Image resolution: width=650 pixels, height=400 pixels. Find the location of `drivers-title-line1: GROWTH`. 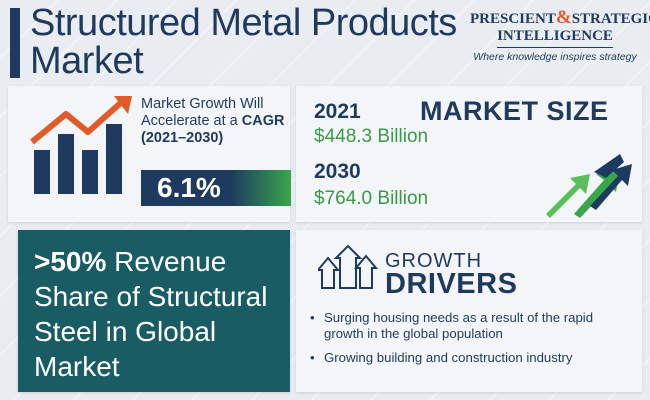

drivers-title-line1: GROWTH is located at coordinates (434, 261).